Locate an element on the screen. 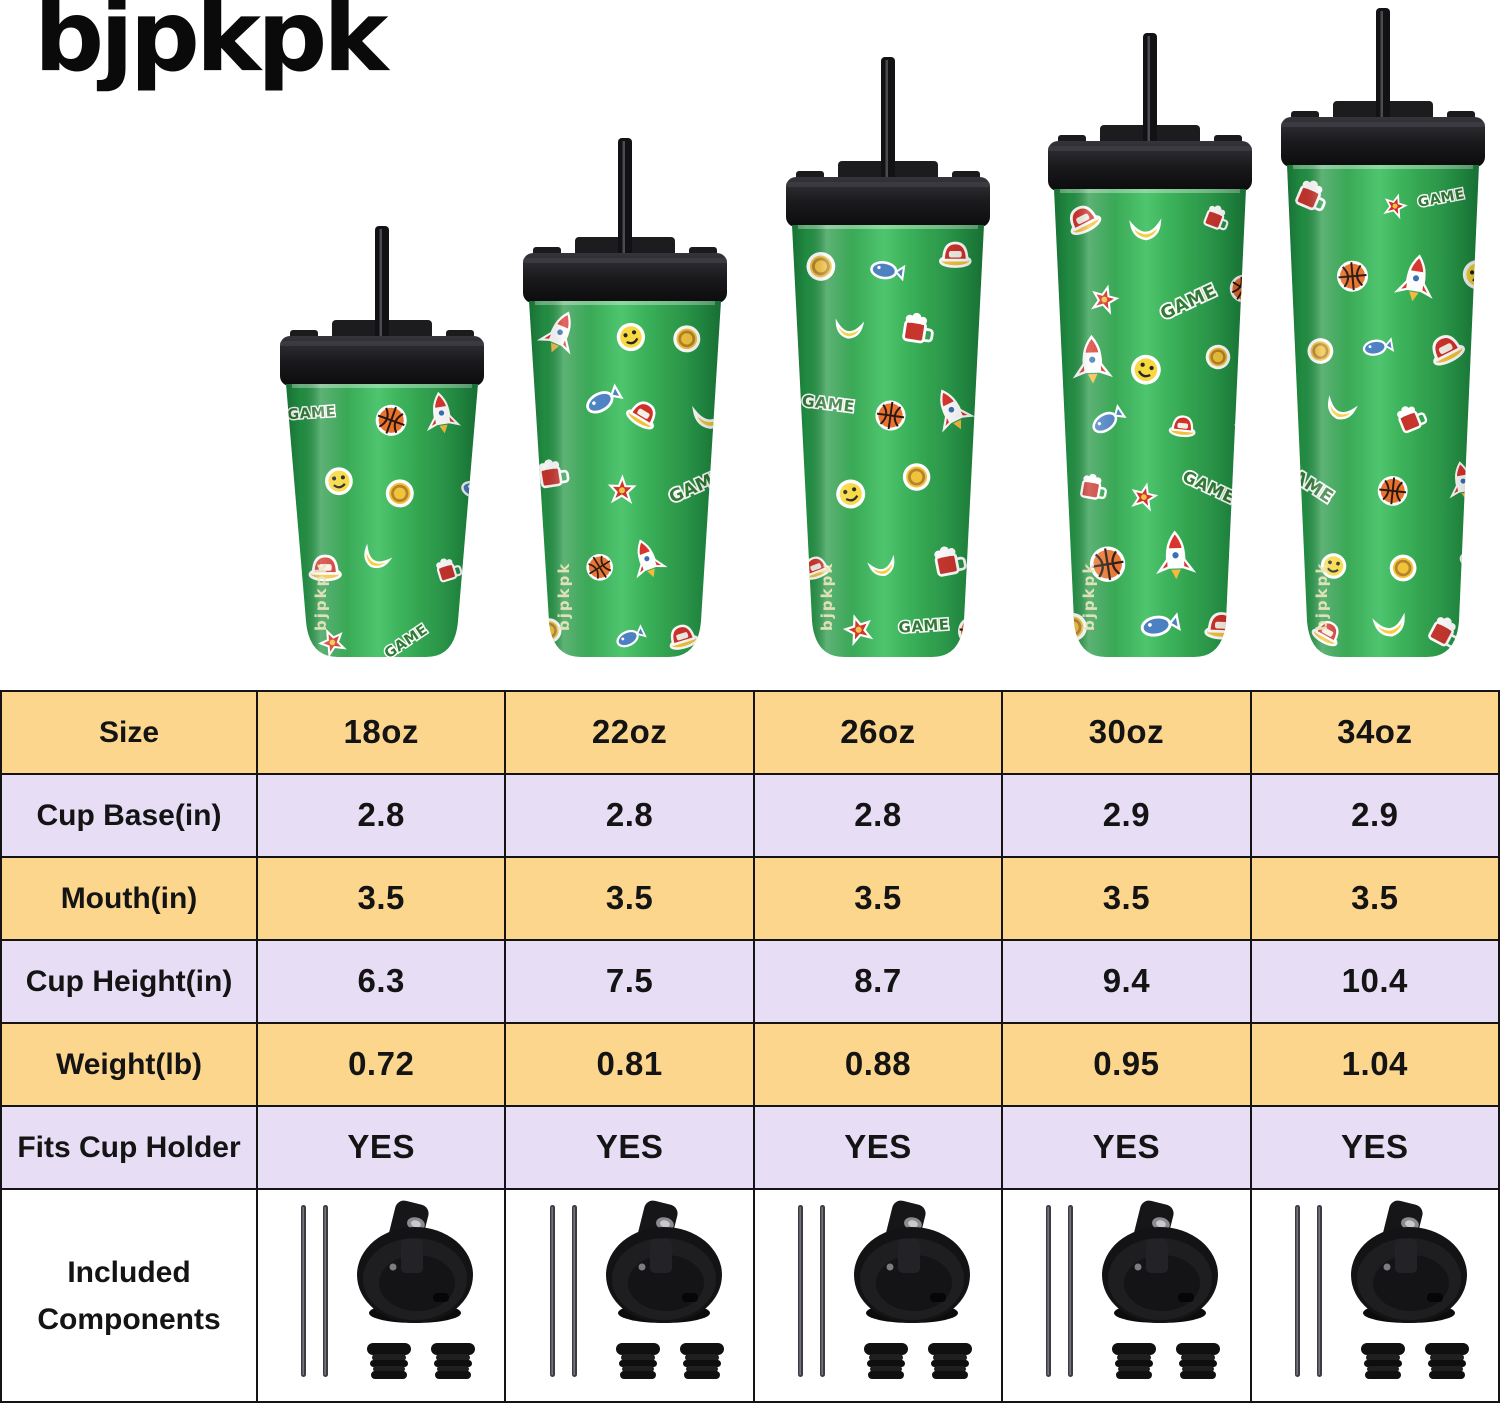  spec-value: 8.7 is located at coordinates (878, 981).